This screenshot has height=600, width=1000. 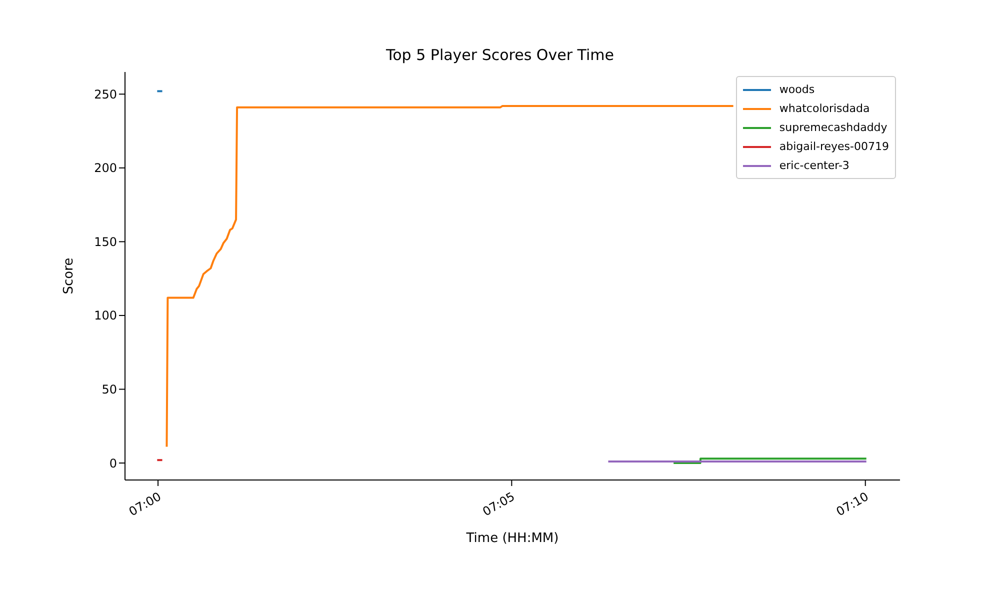 What do you see at coordinates (105, 168) in the screenshot?
I see `y-tick-label: 200` at bounding box center [105, 168].